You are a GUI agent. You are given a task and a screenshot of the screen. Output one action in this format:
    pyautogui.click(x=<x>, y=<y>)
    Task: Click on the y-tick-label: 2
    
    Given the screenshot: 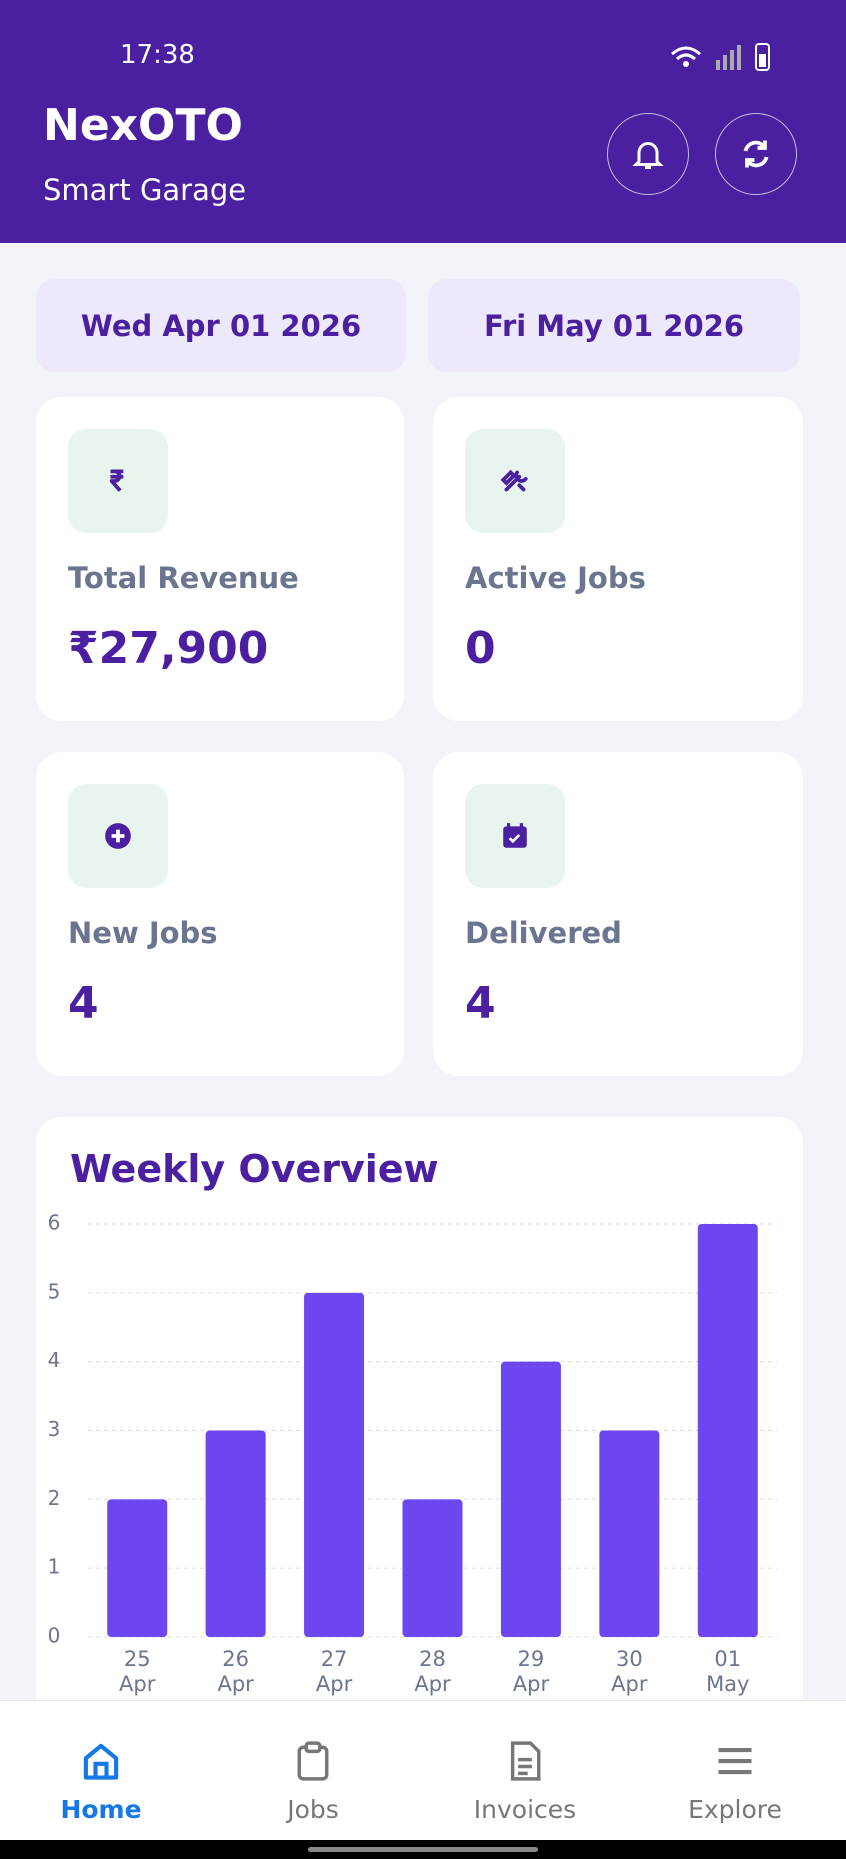 What is the action you would take?
    pyautogui.click(x=54, y=1498)
    